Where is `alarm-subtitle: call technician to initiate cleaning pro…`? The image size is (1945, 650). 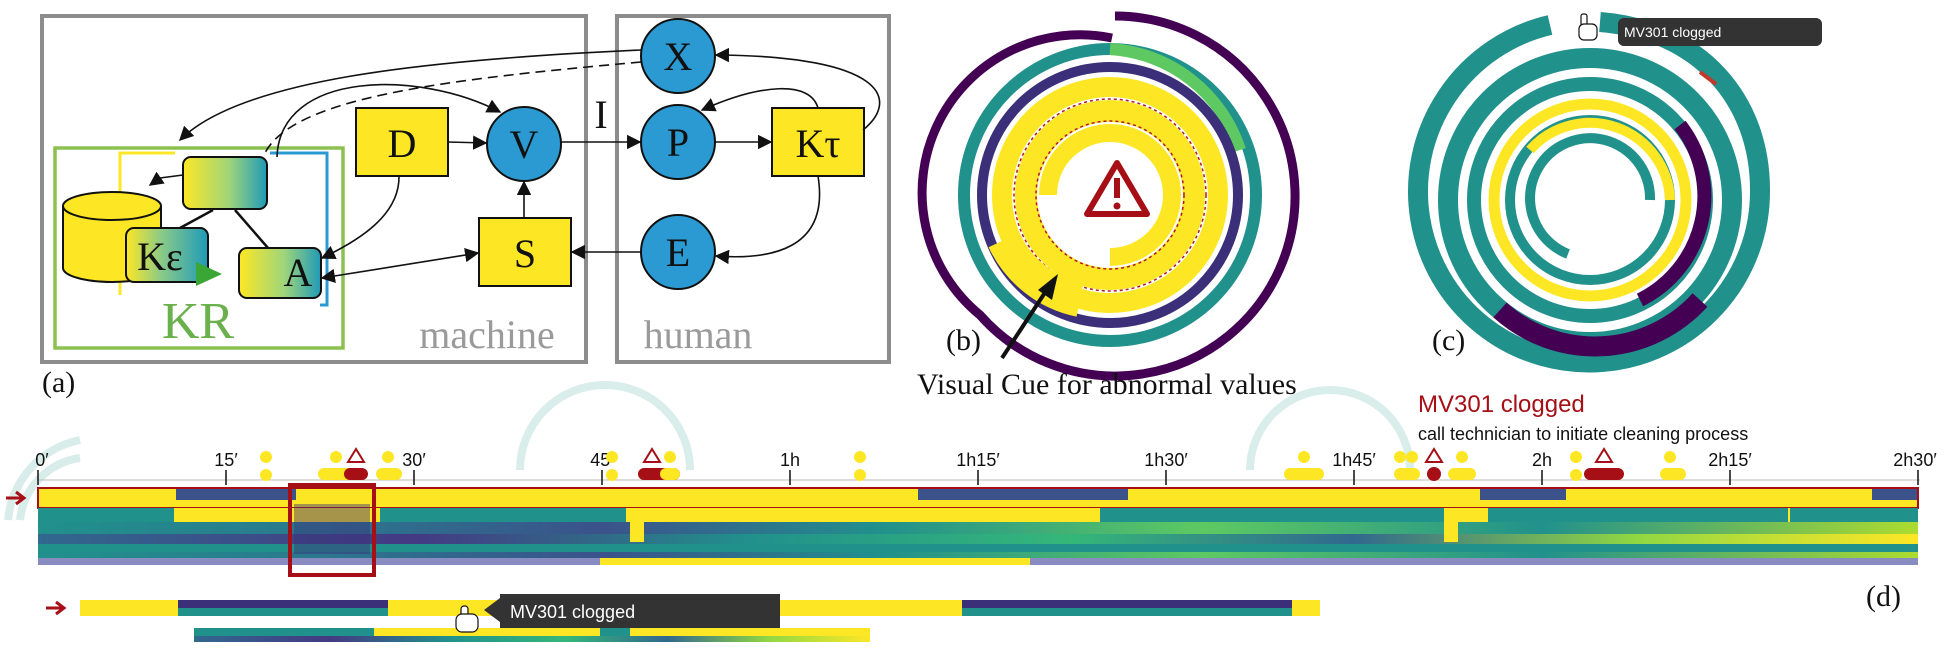 alarm-subtitle: call technician to initiate cleaning pro… is located at coordinates (1583, 434).